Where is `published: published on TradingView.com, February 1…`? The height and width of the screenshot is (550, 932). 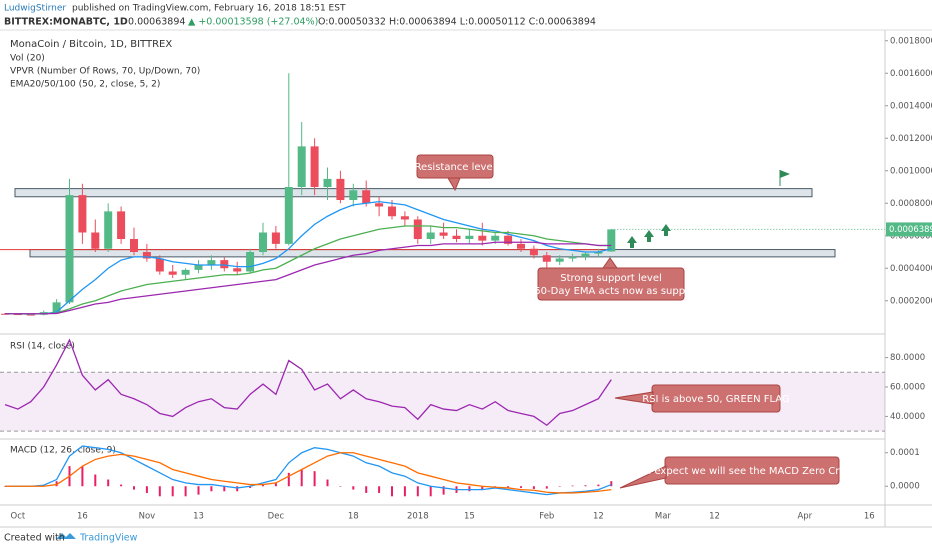 published: published on TradingView.com, February 1… is located at coordinates (209, 9).